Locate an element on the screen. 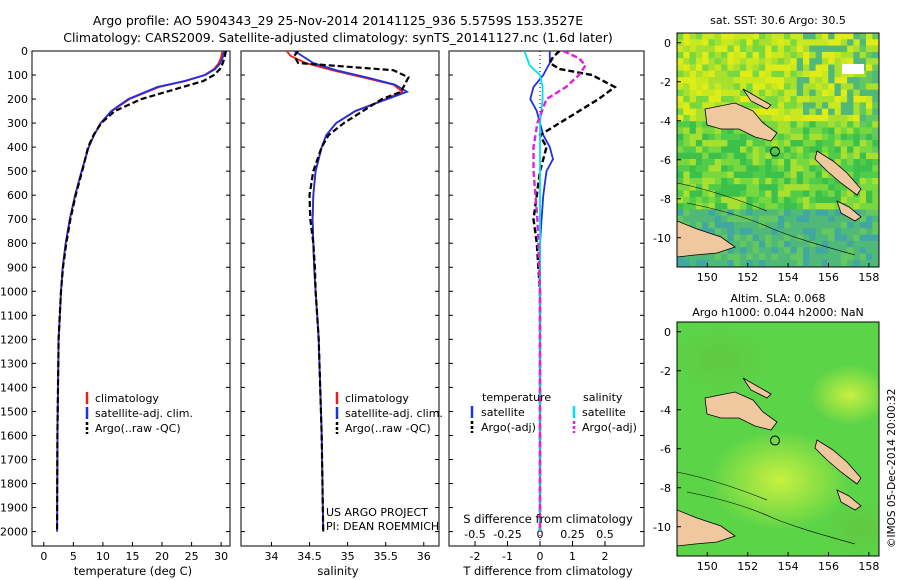 This screenshot has width=900, height=580. sst-map-frame is located at coordinates (778, 150).